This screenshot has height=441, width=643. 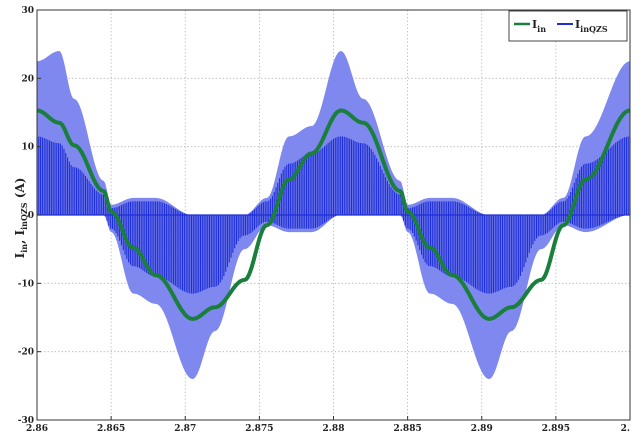 I want to click on legend: Iin IinQZS, so click(x=568, y=26).